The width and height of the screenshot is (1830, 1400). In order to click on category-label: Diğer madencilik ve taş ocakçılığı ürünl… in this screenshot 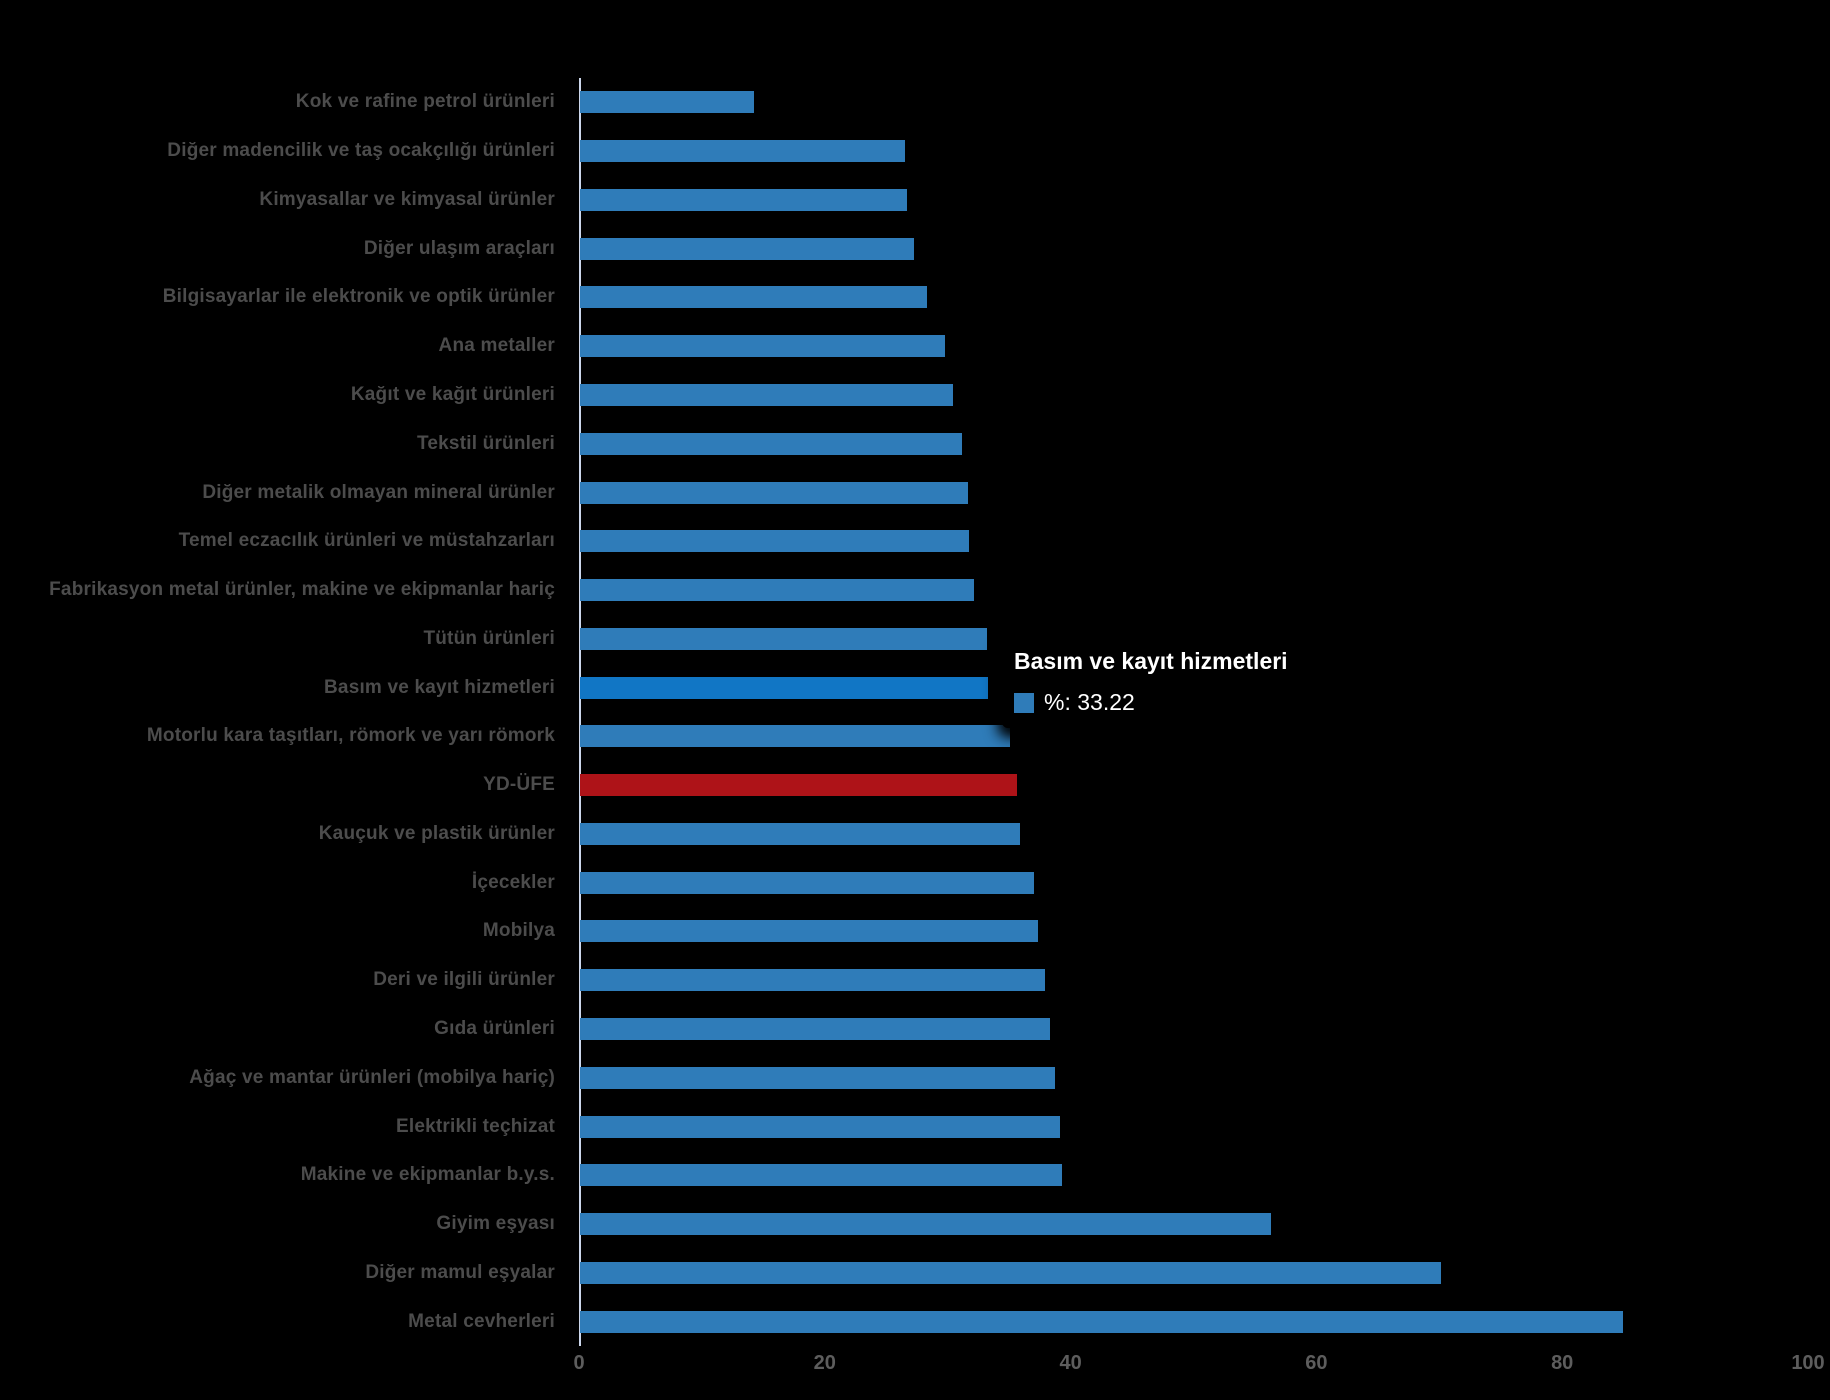, I will do `click(361, 151)`.